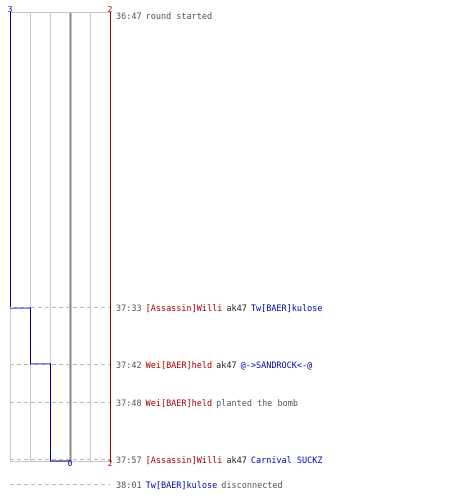 This screenshot has width=450, height=500. What do you see at coordinates (277, 366) in the screenshot?
I see `event-player-blue: @->SANDROCK<-@` at bounding box center [277, 366].